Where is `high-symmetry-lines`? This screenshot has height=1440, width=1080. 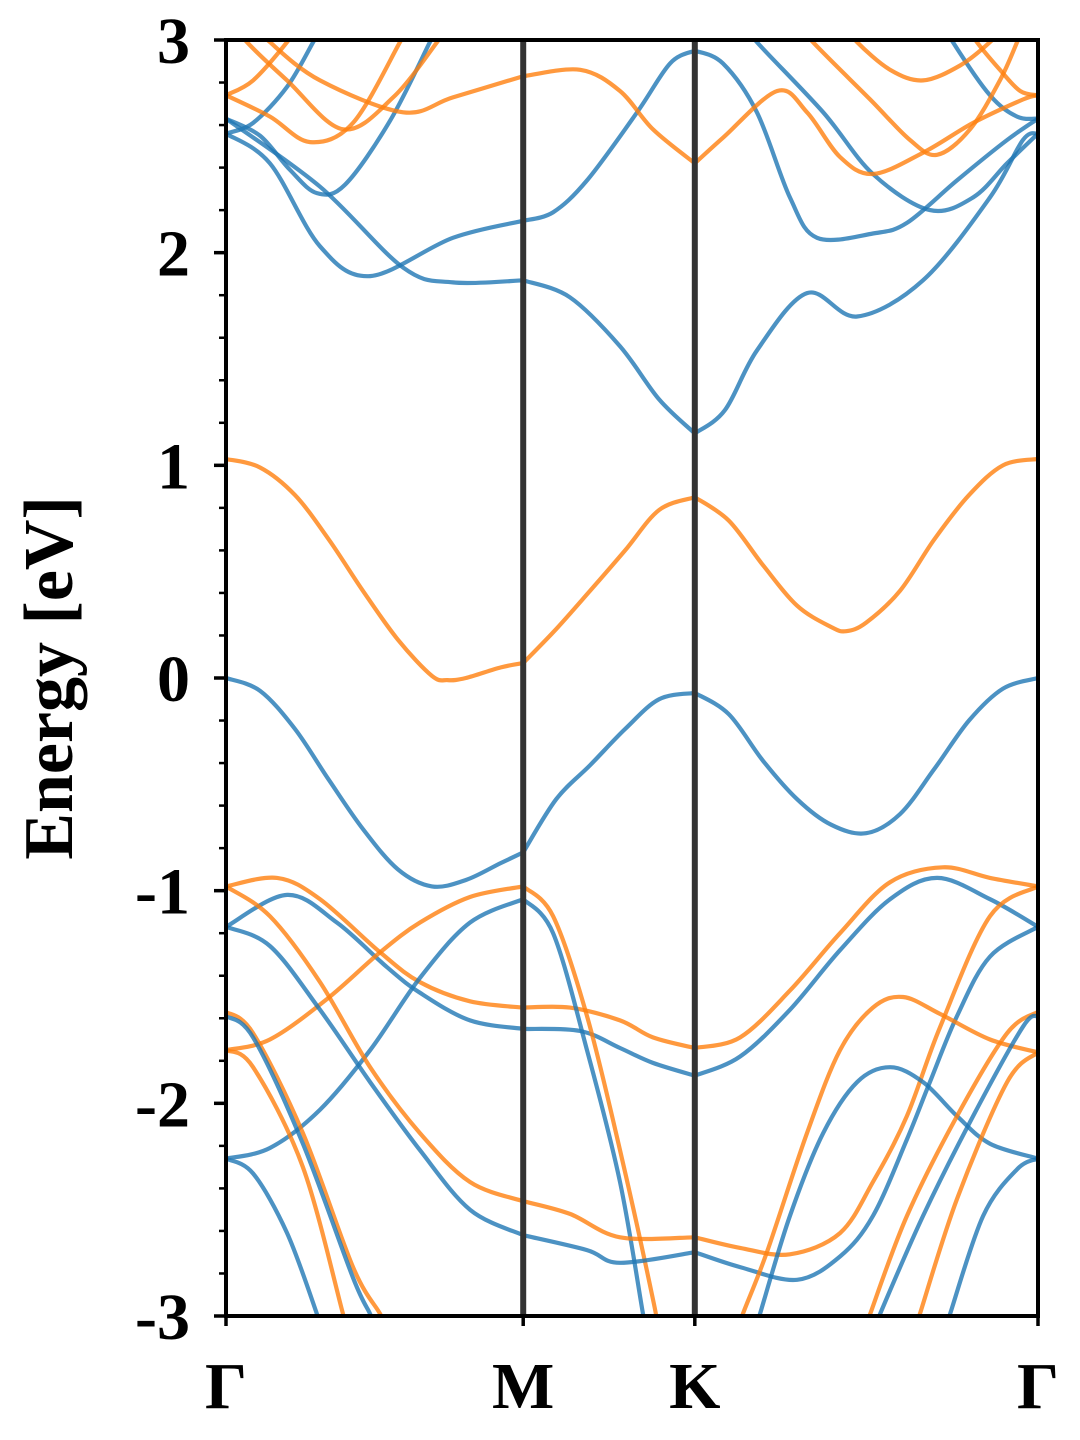 high-symmetry-lines is located at coordinates (609, 678).